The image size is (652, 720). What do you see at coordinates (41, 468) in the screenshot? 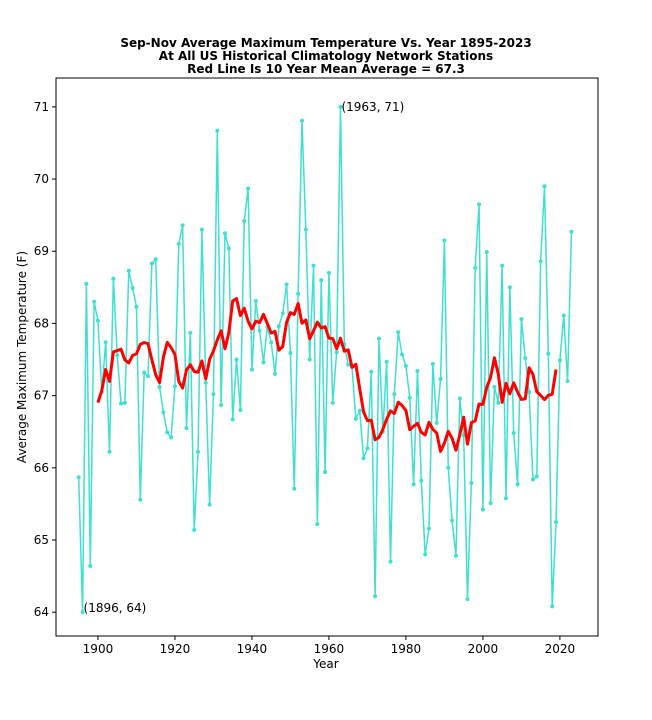
I see `y-tick-label: 66` at bounding box center [41, 468].